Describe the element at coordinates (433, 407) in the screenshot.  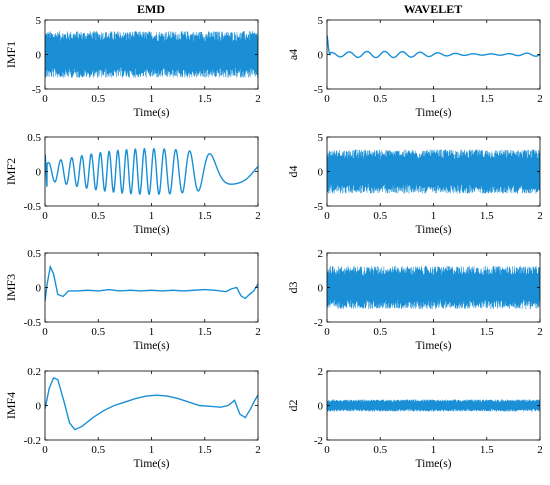
I see `series-line-d2` at that location.